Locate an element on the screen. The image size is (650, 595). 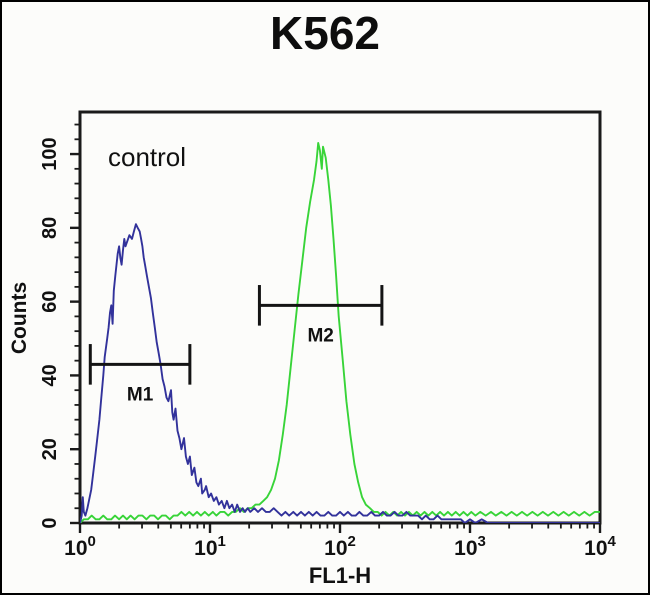
x-tick-label: 10³ is located at coordinates (470, 546).